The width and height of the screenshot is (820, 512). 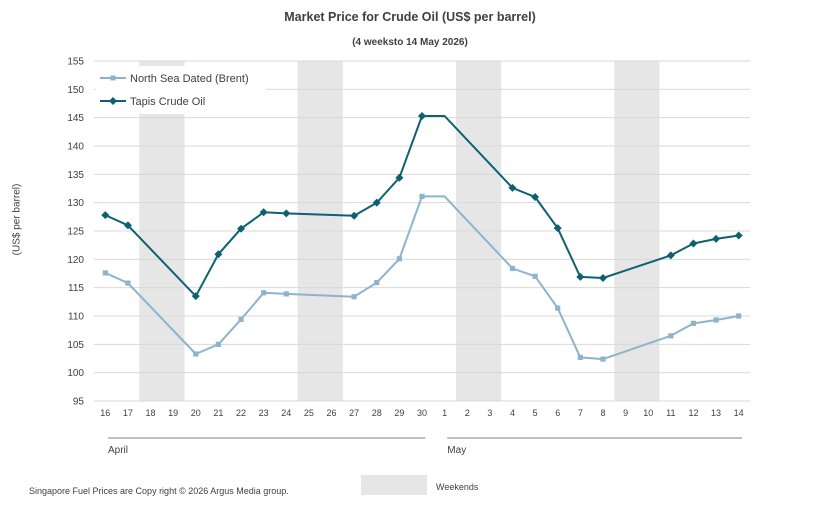 What do you see at coordinates (264, 413) in the screenshot?
I see `x-tick-label-8: 23` at bounding box center [264, 413].